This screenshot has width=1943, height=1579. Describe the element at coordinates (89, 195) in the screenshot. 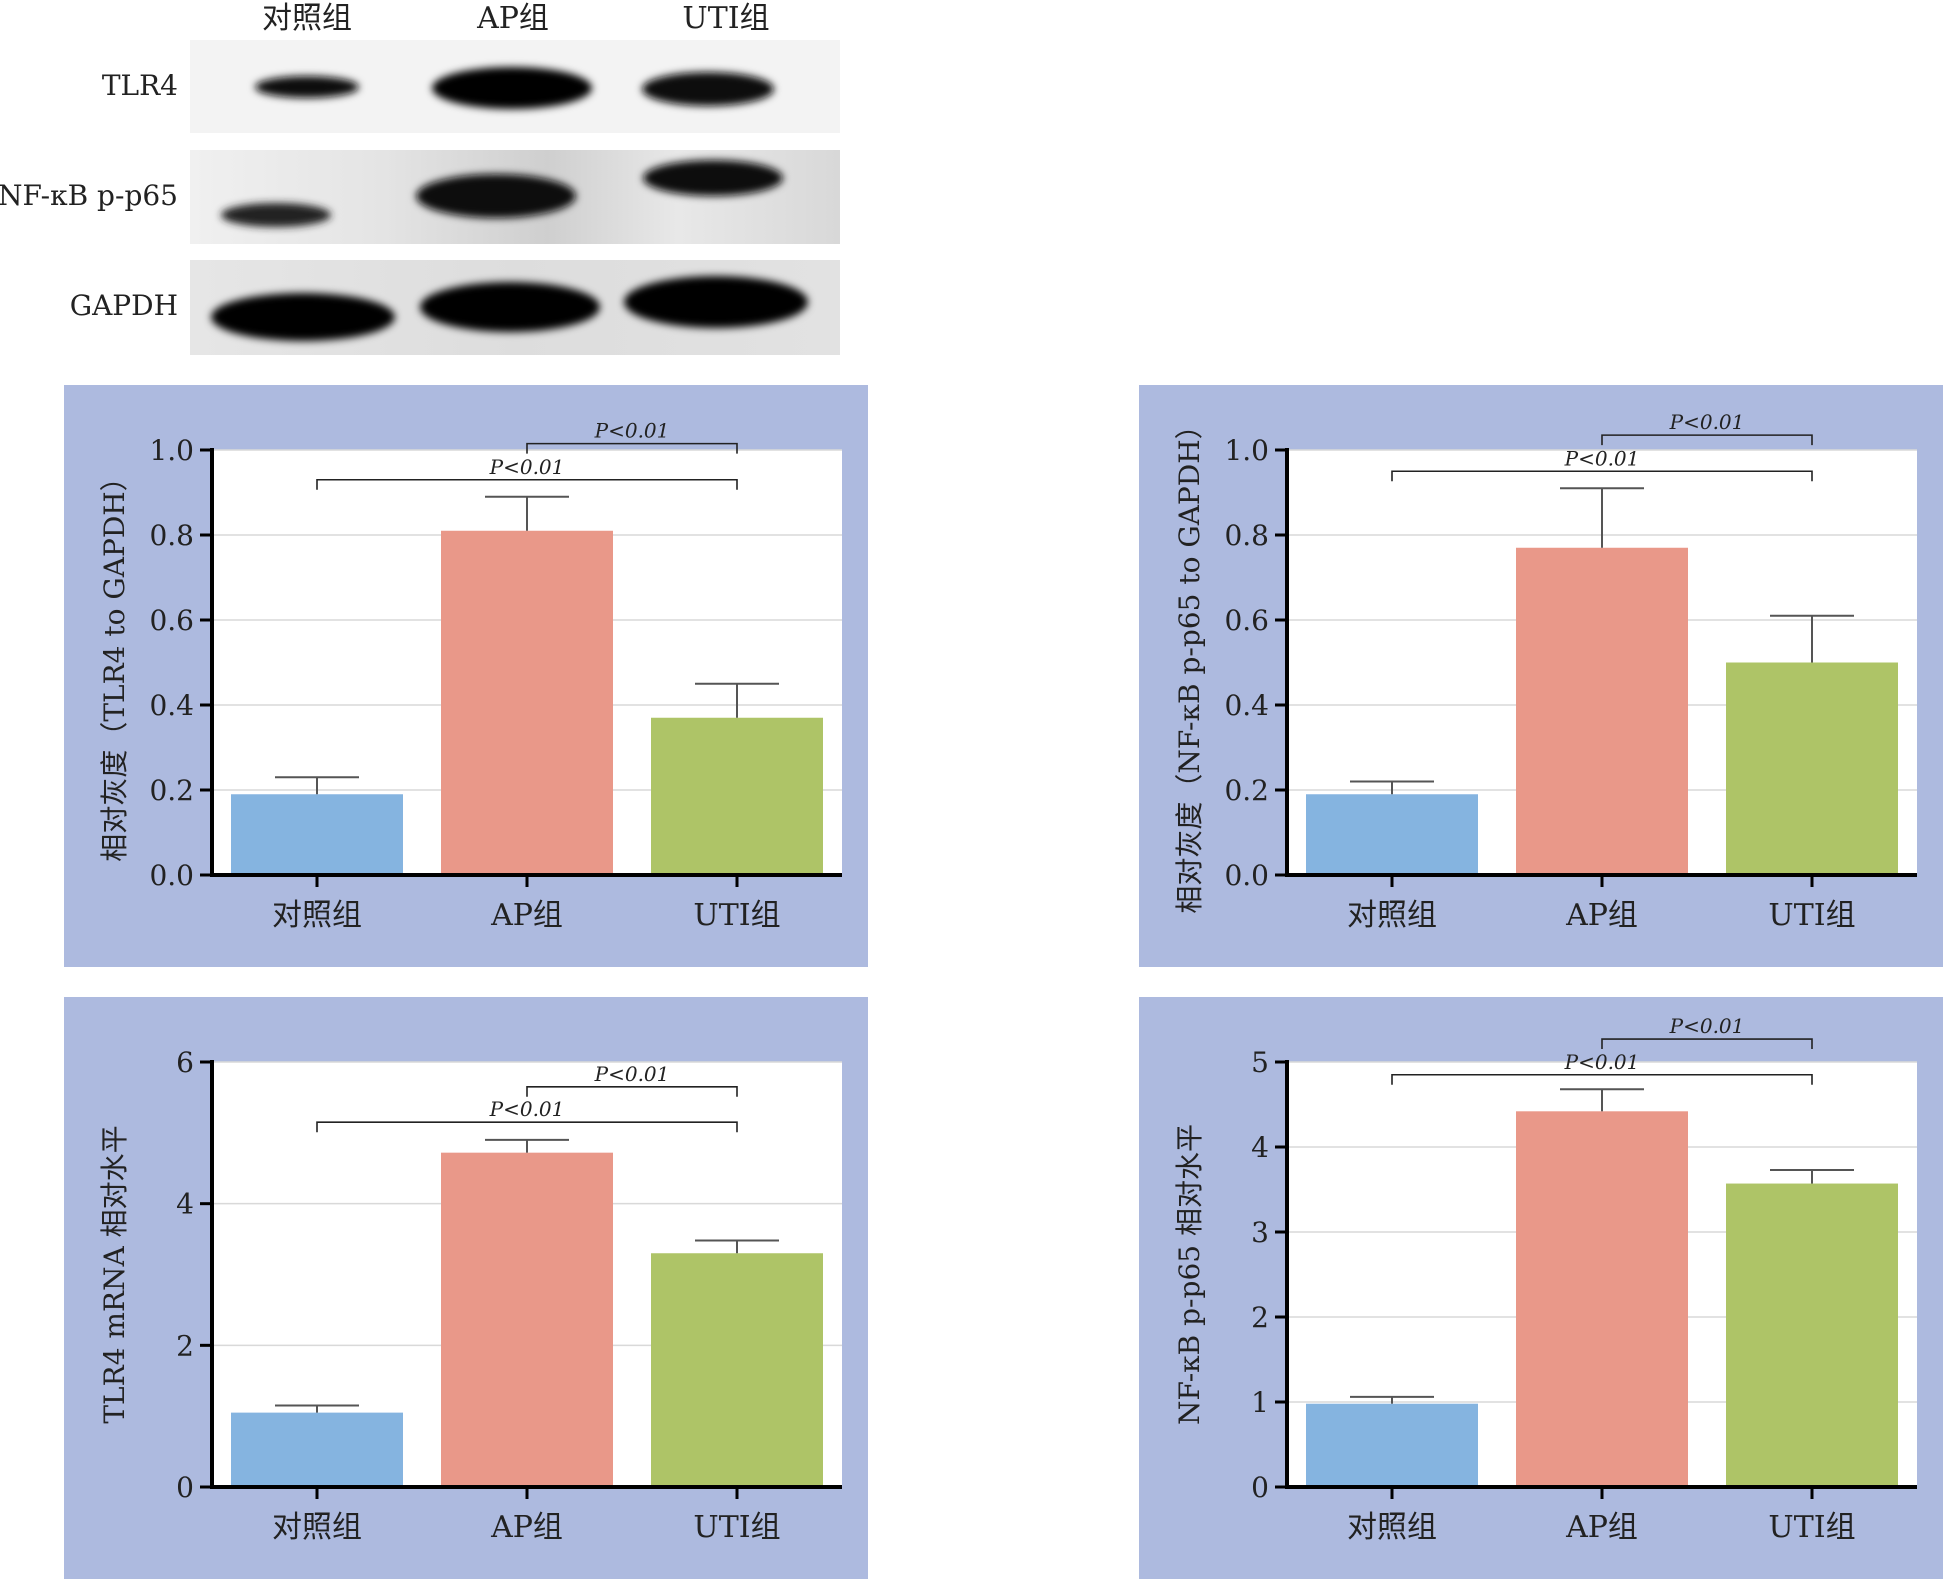

I see `blot-row-label: NF-κB p-p65` at that location.